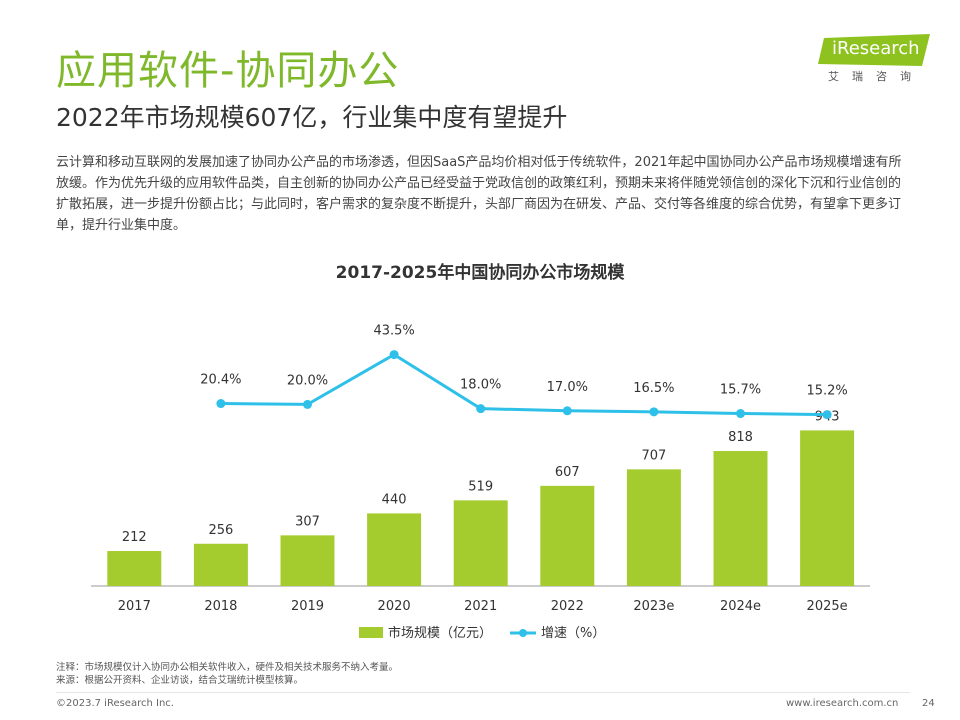 This screenshot has height=720, width=960. What do you see at coordinates (480, 273) in the screenshot?
I see `chart-title: 2017-2025年中国协同办公市场规模` at bounding box center [480, 273].